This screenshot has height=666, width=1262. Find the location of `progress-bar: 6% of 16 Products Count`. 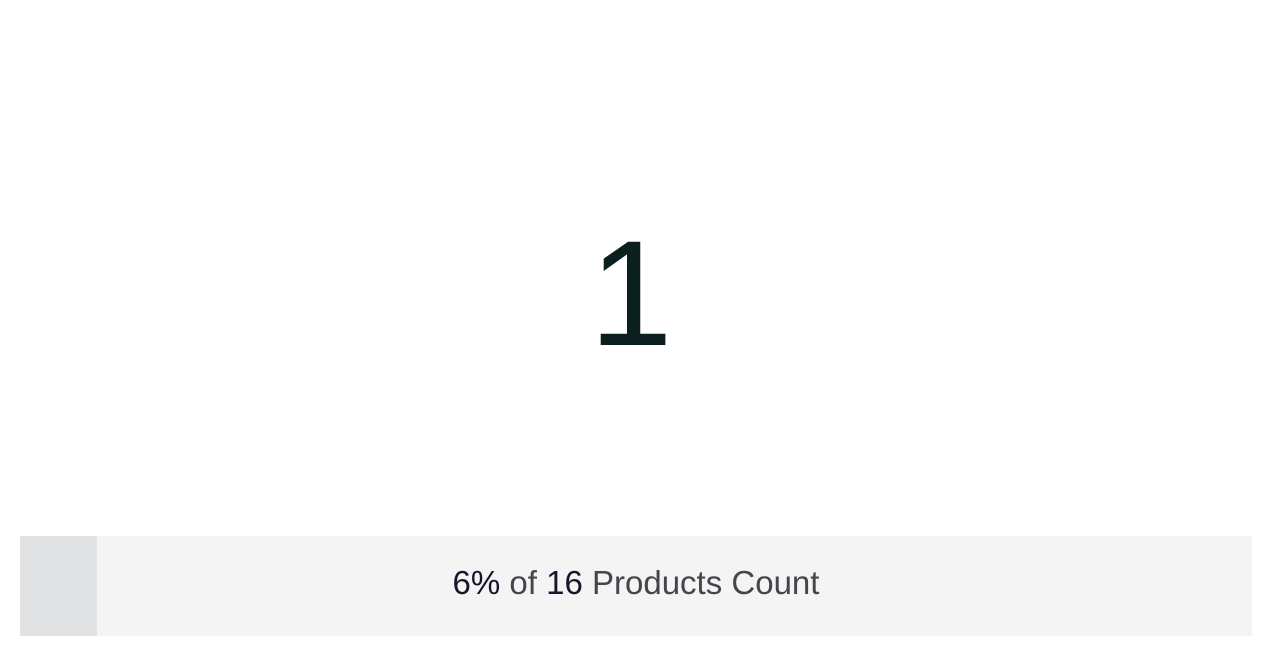

progress-bar: 6% of 16 Products Count is located at coordinates (636, 586).